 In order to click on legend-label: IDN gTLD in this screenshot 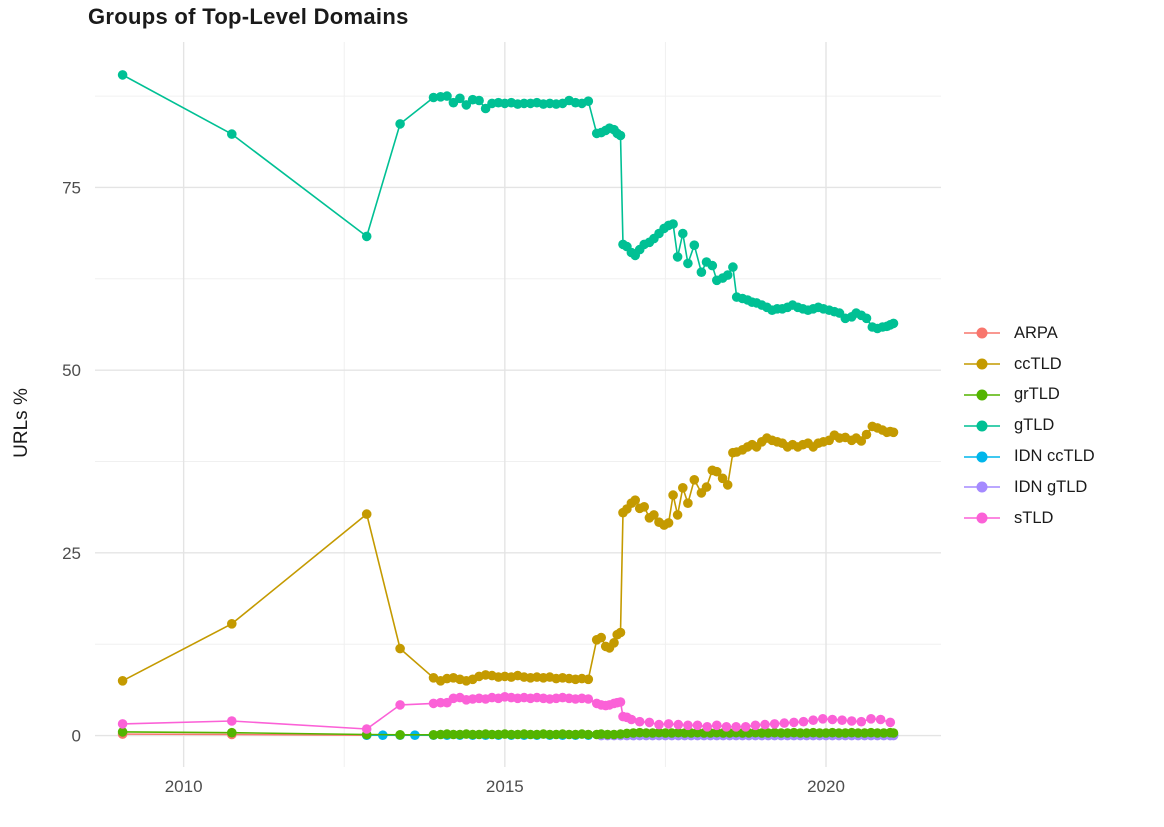, I will do `click(1051, 486)`.